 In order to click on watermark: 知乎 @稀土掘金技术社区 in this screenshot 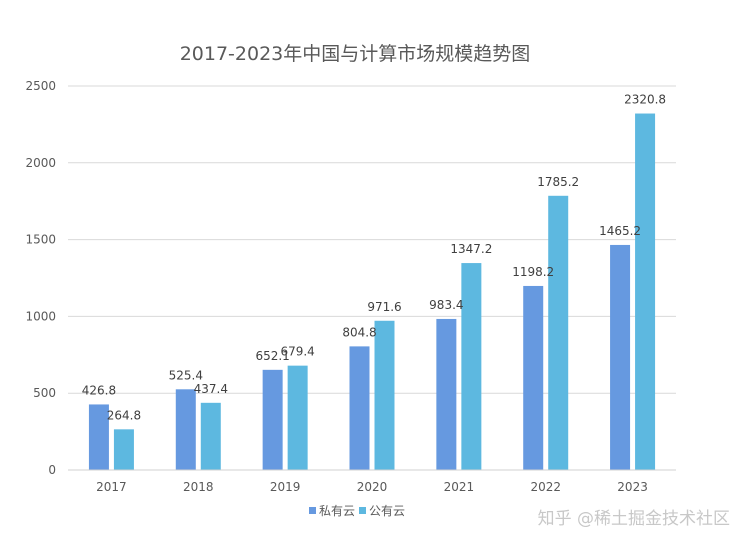, I will do `click(634, 519)`.